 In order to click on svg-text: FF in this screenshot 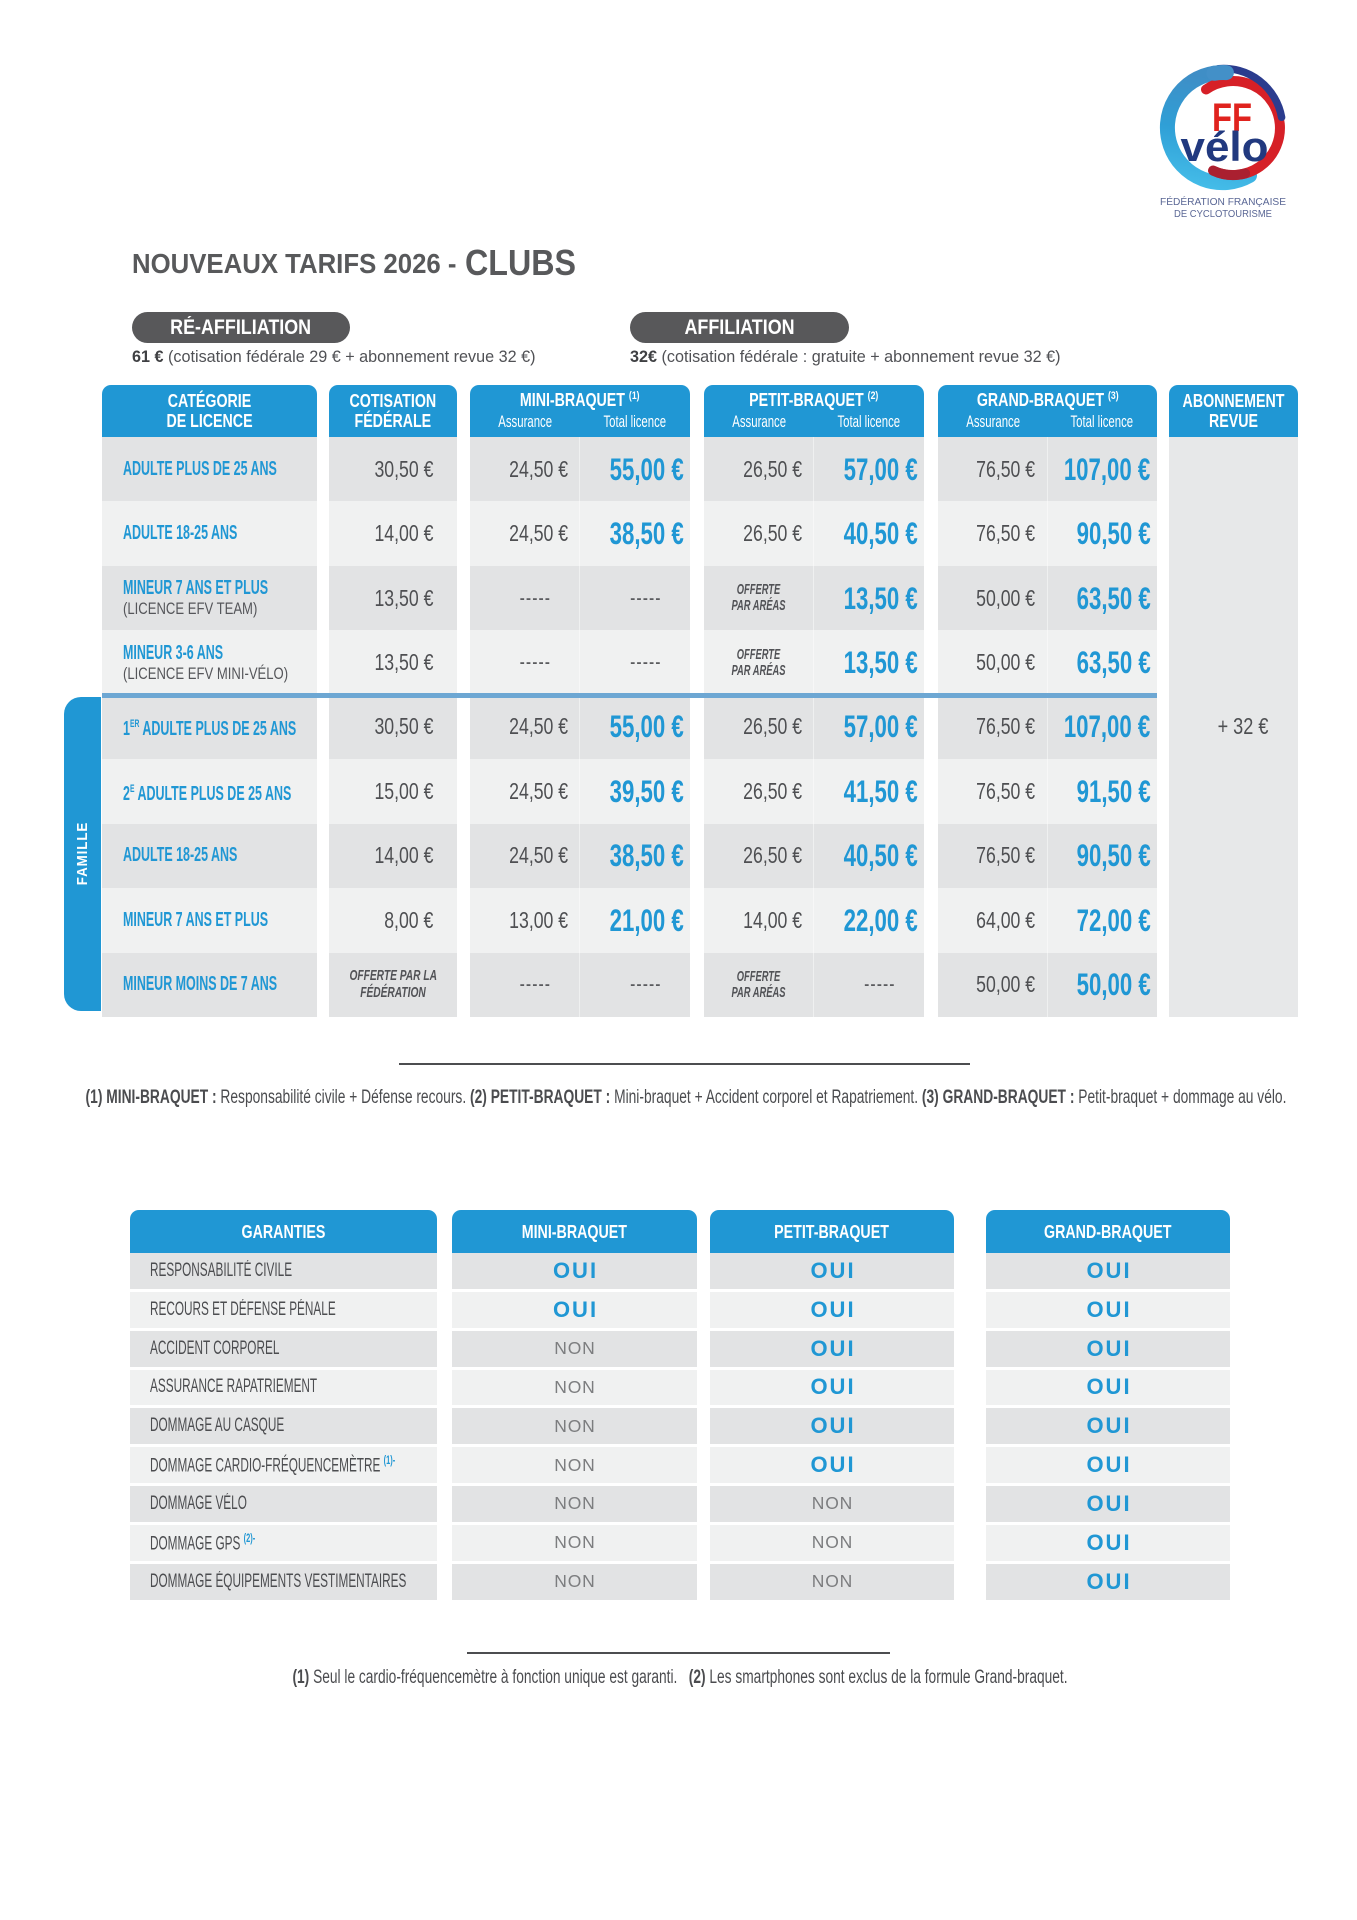, I will do `click(1232, 118)`.